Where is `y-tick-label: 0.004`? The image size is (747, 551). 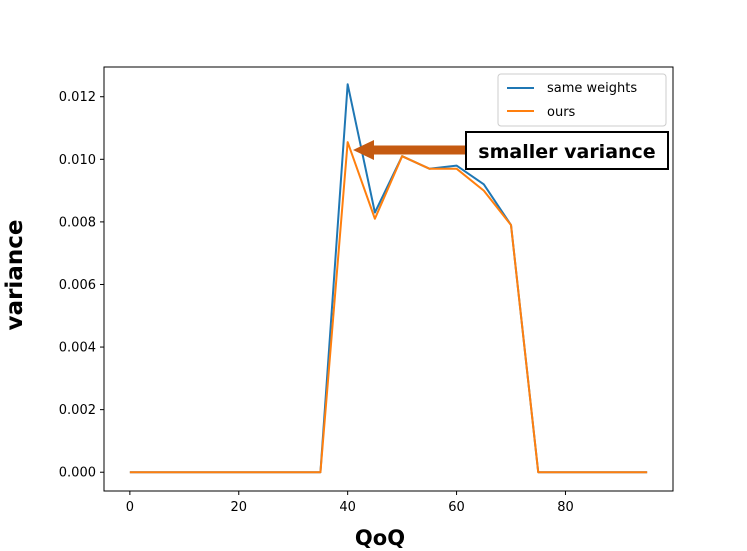
y-tick-label: 0.004 is located at coordinates (77, 348).